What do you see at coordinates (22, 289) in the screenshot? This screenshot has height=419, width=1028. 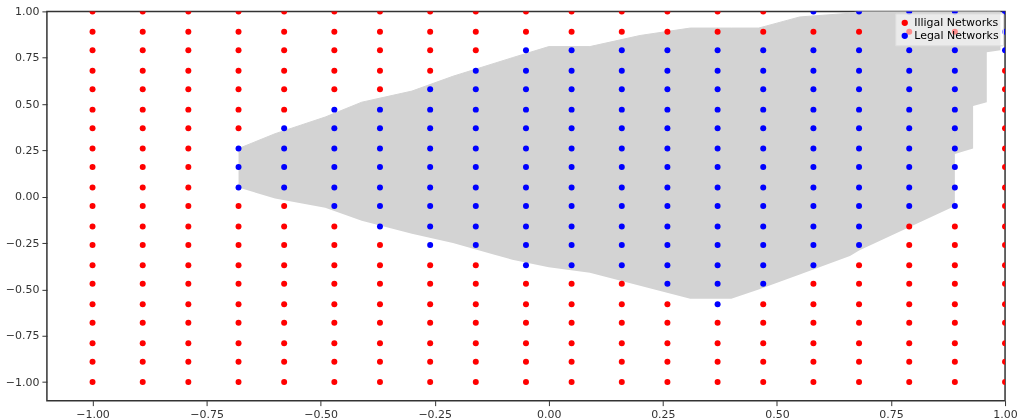 I see `y-tick-label: −0.50` at bounding box center [22, 289].